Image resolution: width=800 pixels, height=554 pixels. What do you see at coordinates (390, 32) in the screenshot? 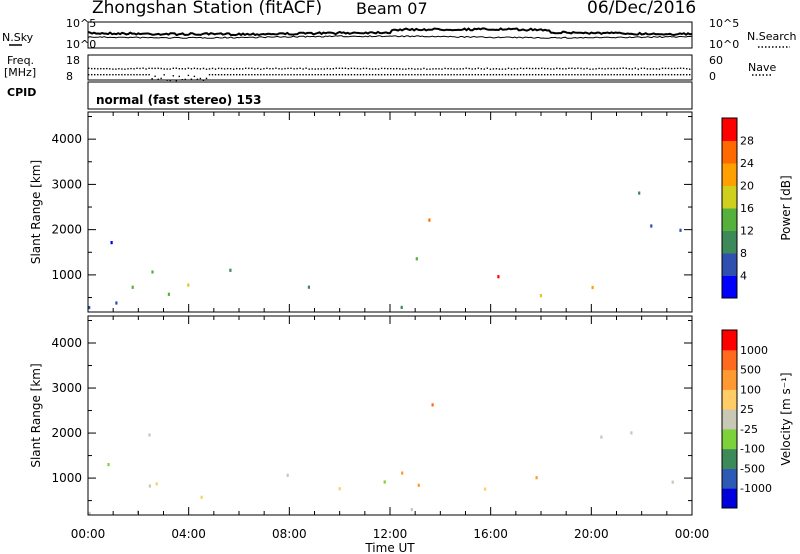
I see `nsky-line` at bounding box center [390, 32].